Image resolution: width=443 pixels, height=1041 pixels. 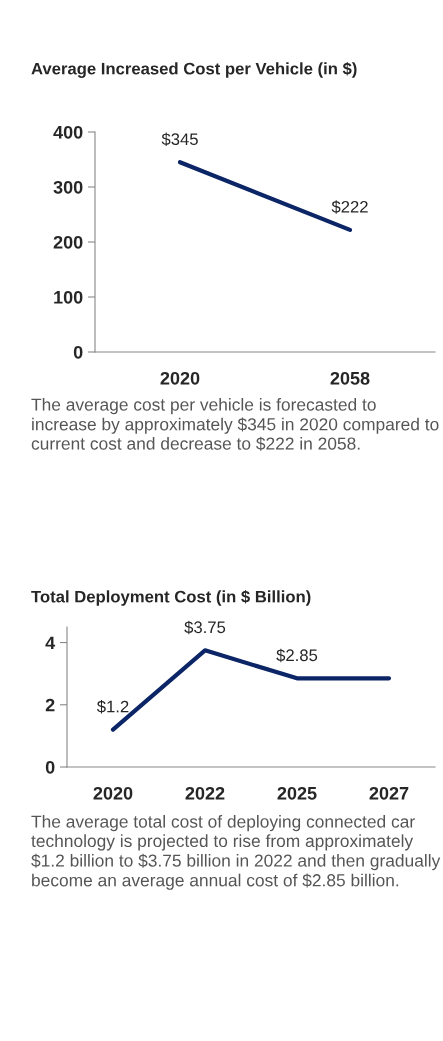 I want to click on y-tick-label: 300, so click(x=68, y=187).